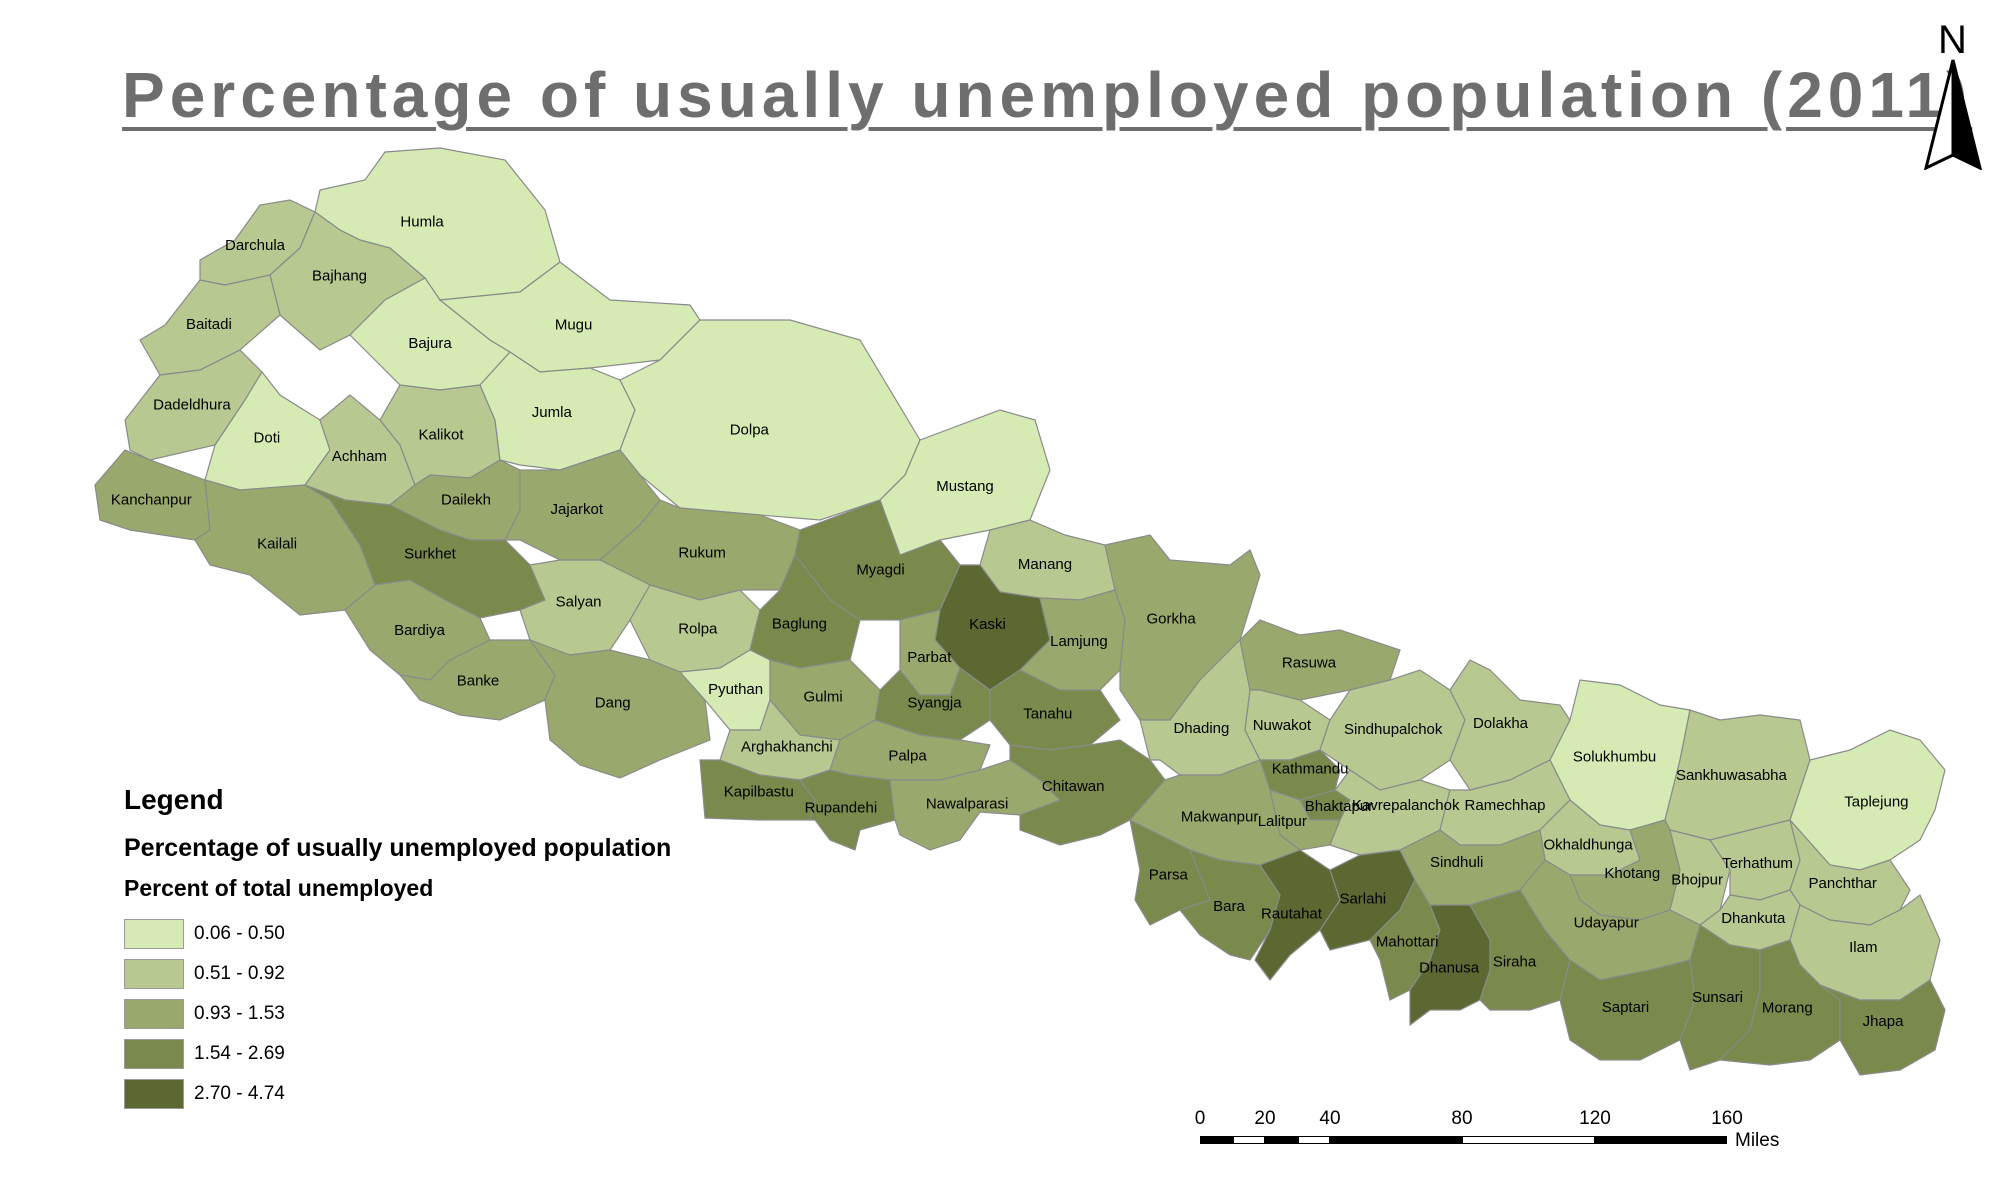  Describe the element at coordinates (787, 747) in the screenshot. I see `district-label: Arghakhanchi` at that location.